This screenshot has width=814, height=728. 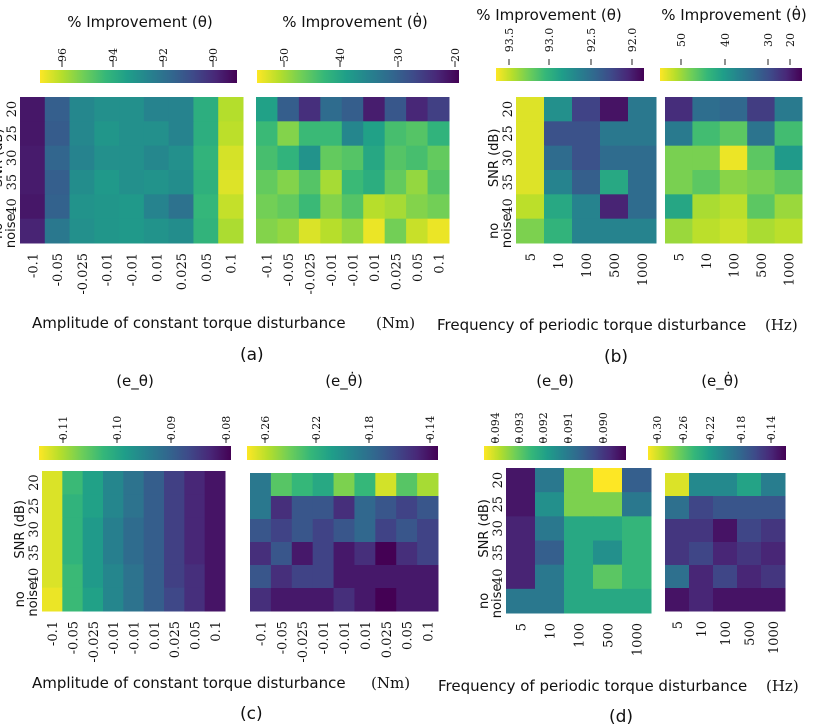 I want to click on y-tick-label: 40, so click(x=498, y=576).